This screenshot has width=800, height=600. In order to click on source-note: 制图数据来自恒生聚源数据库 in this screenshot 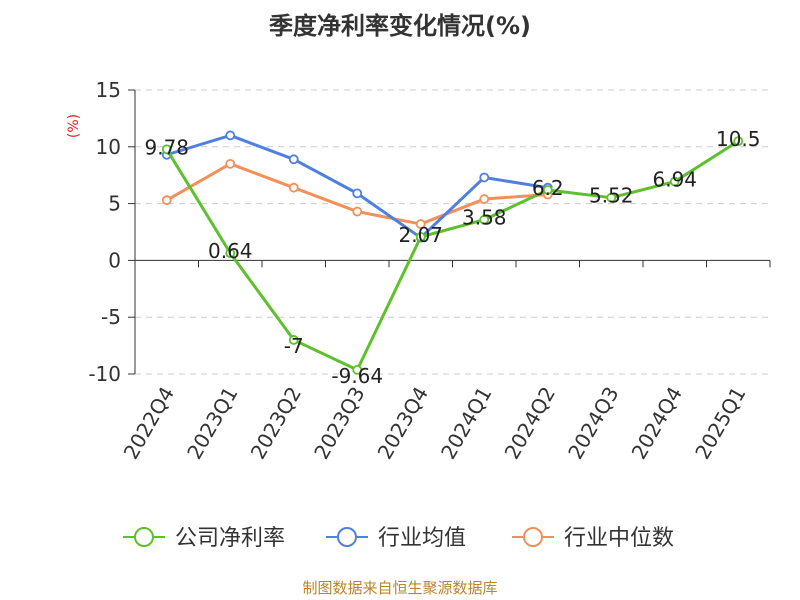, I will do `click(400, 588)`.